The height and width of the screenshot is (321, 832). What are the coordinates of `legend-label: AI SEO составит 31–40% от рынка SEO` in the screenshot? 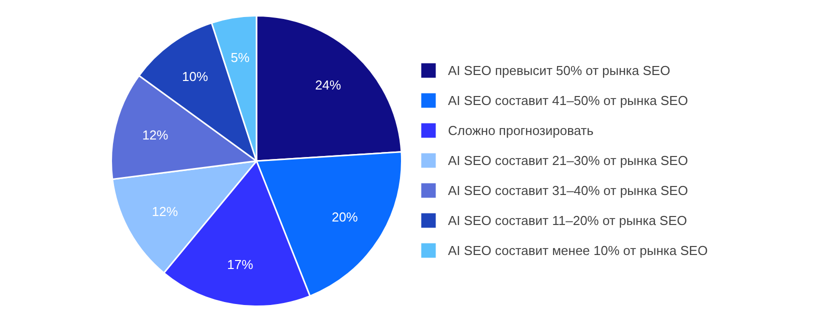 It's located at (568, 190).